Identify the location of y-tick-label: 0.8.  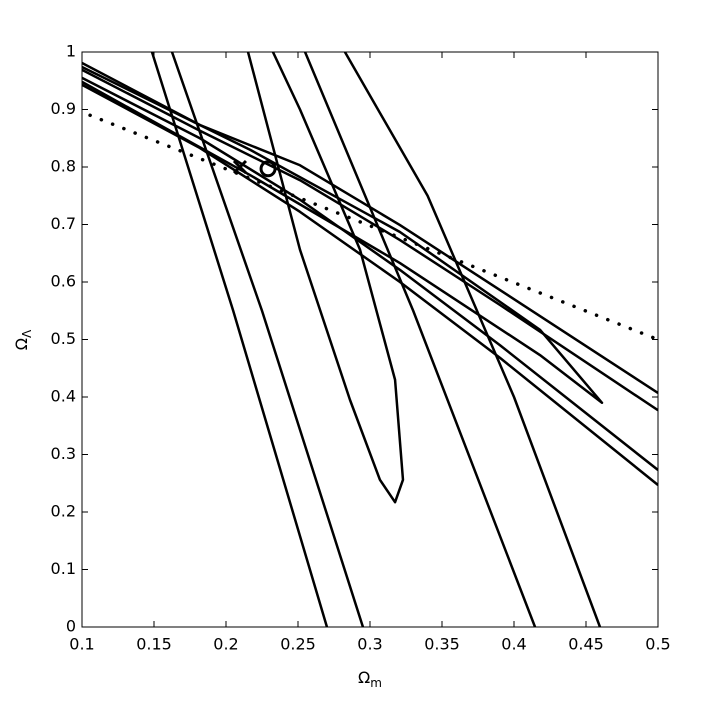
(63, 166).